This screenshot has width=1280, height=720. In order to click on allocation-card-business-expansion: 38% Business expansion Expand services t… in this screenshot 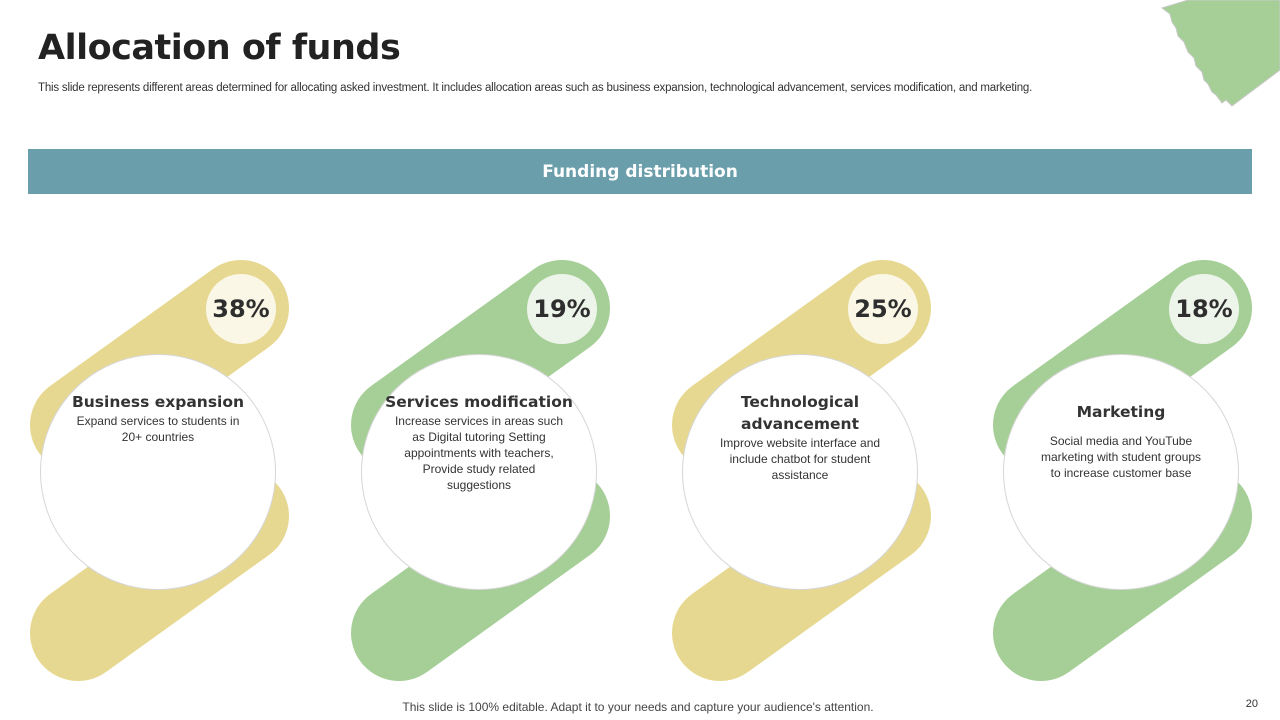, I will do `click(173, 470)`.